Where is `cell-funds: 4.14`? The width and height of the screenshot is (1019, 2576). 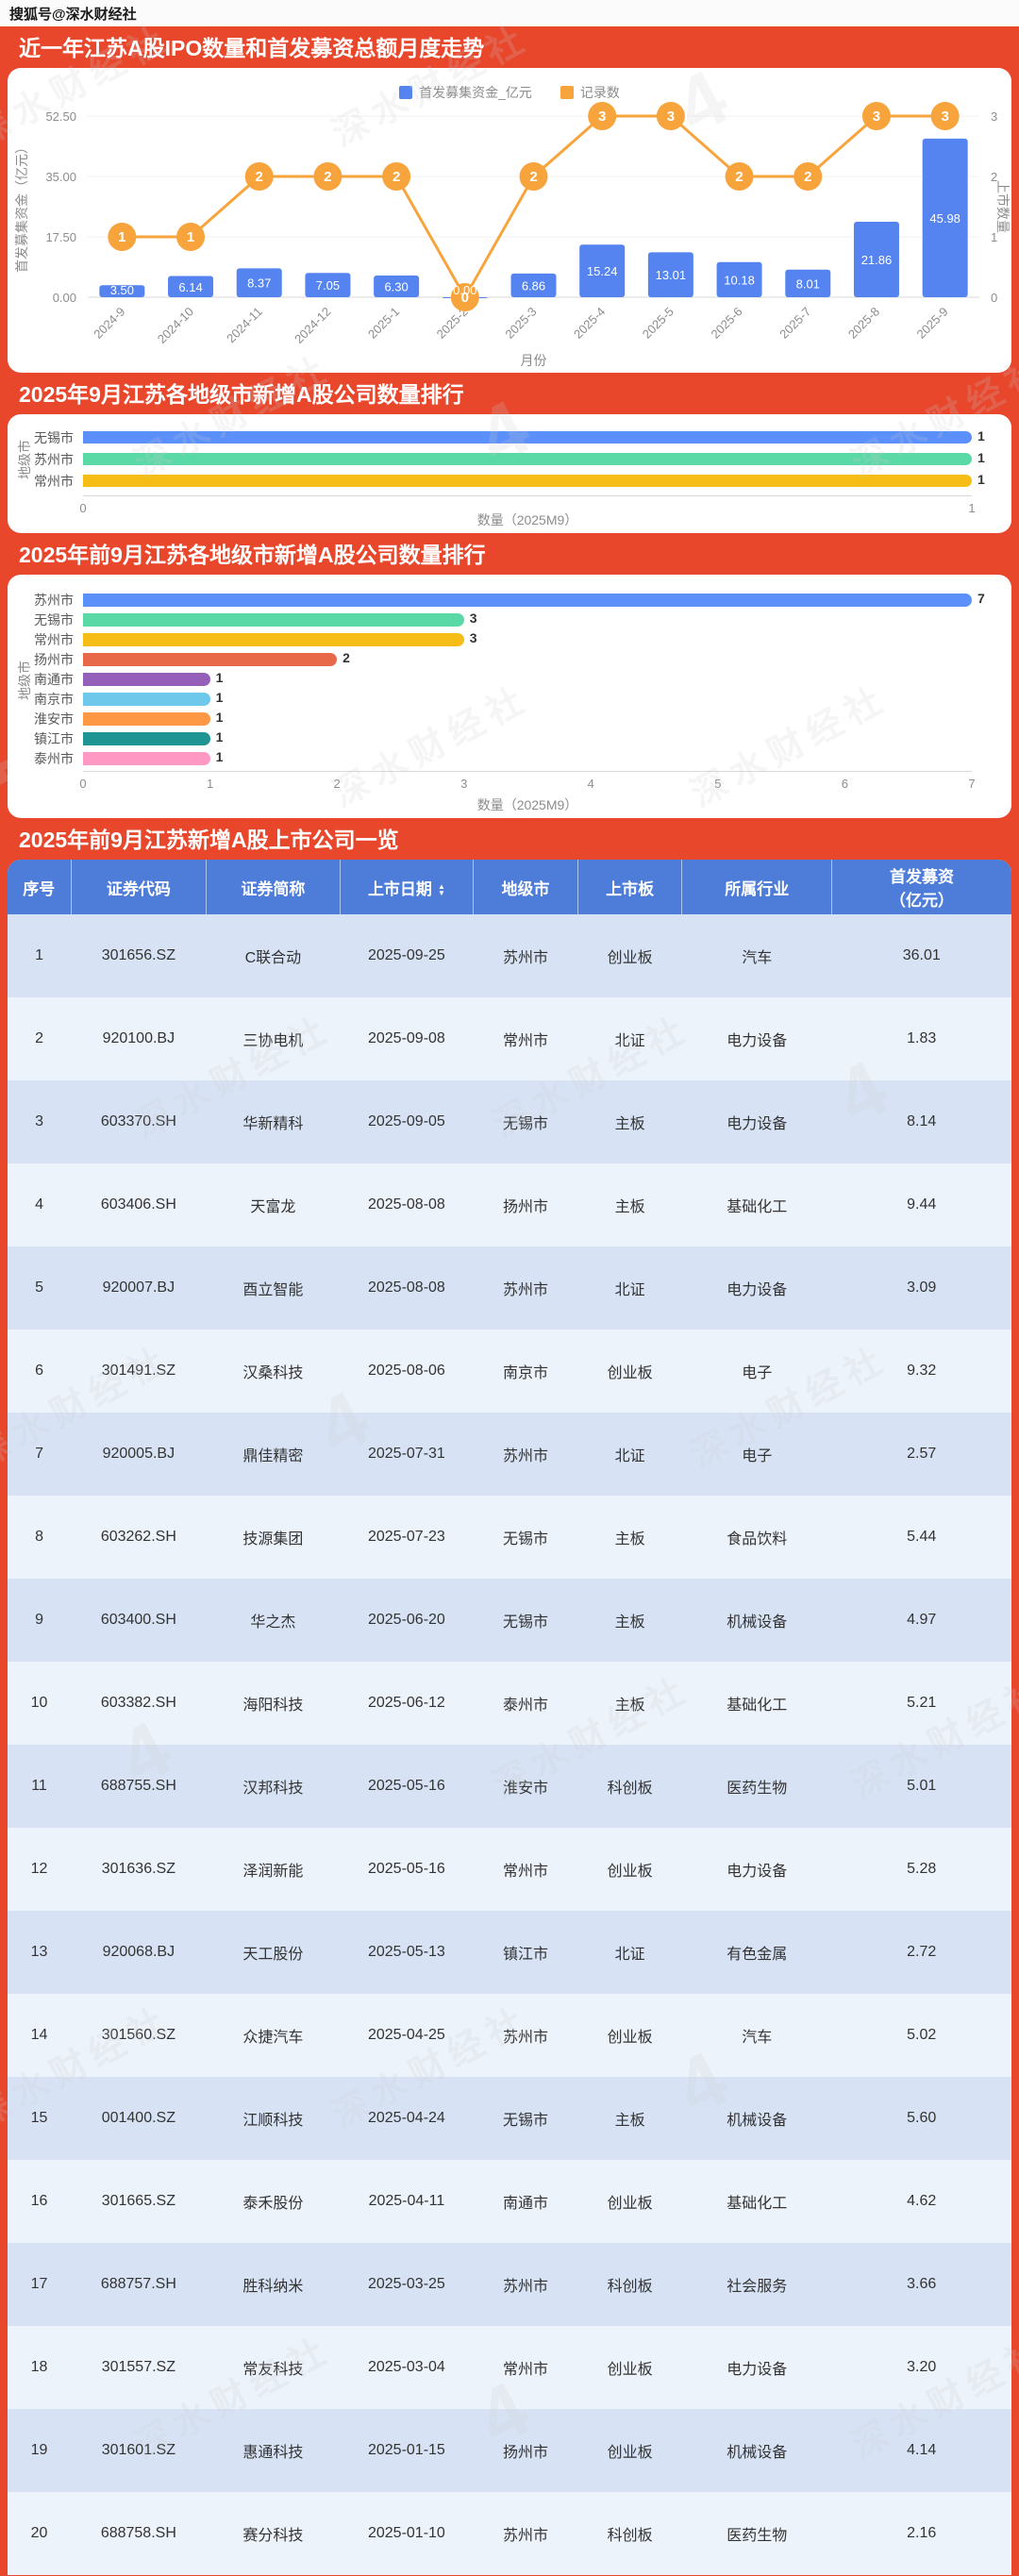 cell-funds: 4.14 is located at coordinates (922, 2450).